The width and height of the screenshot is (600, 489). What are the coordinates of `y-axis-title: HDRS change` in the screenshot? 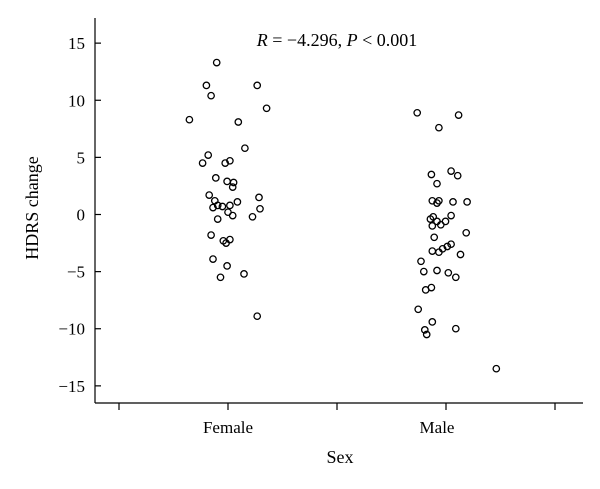 It's located at (32, 207).